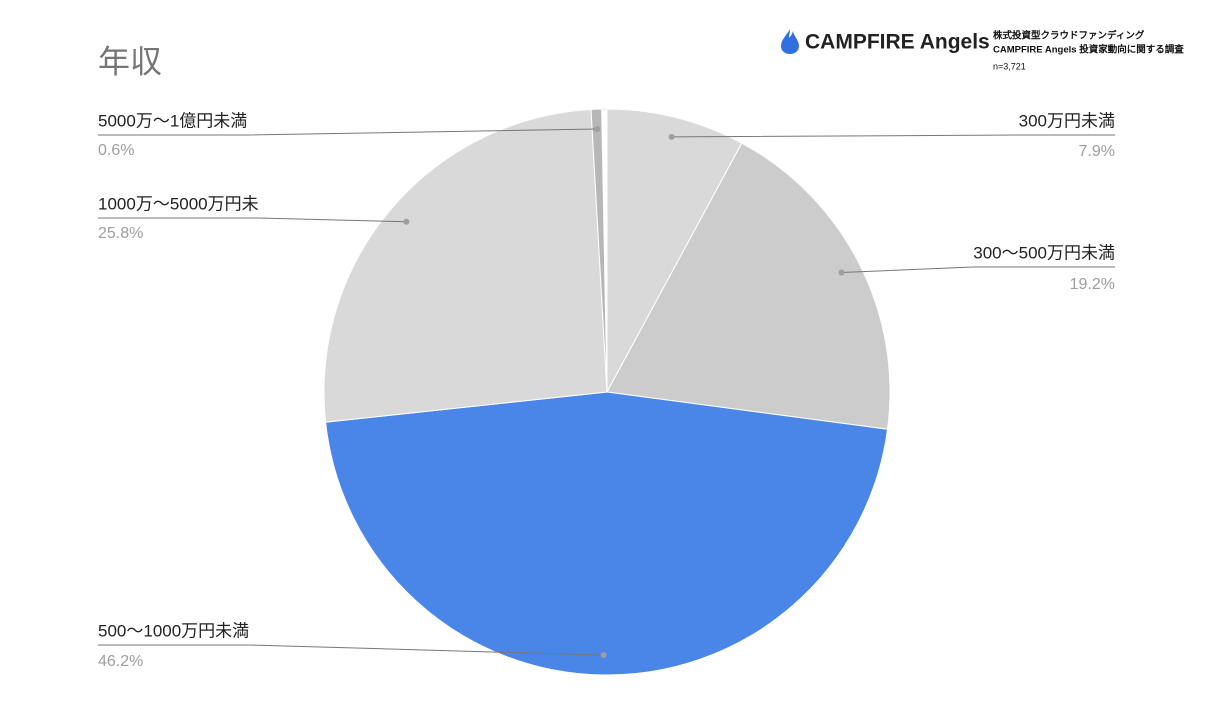 This screenshot has height=709, width=1214. I want to click on sample-size: n=3,721, so click(1009, 66).